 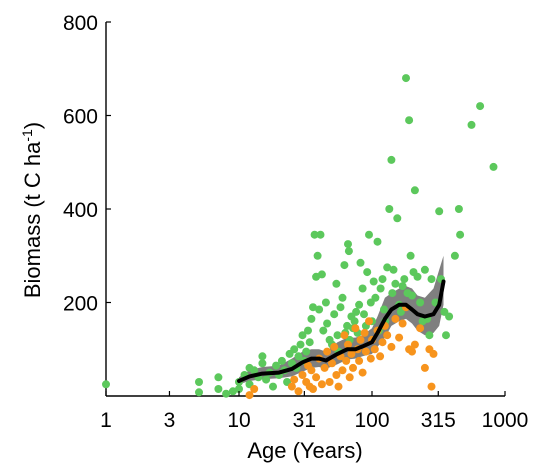 I want to click on y-tick-label: 200, so click(x=80, y=304).